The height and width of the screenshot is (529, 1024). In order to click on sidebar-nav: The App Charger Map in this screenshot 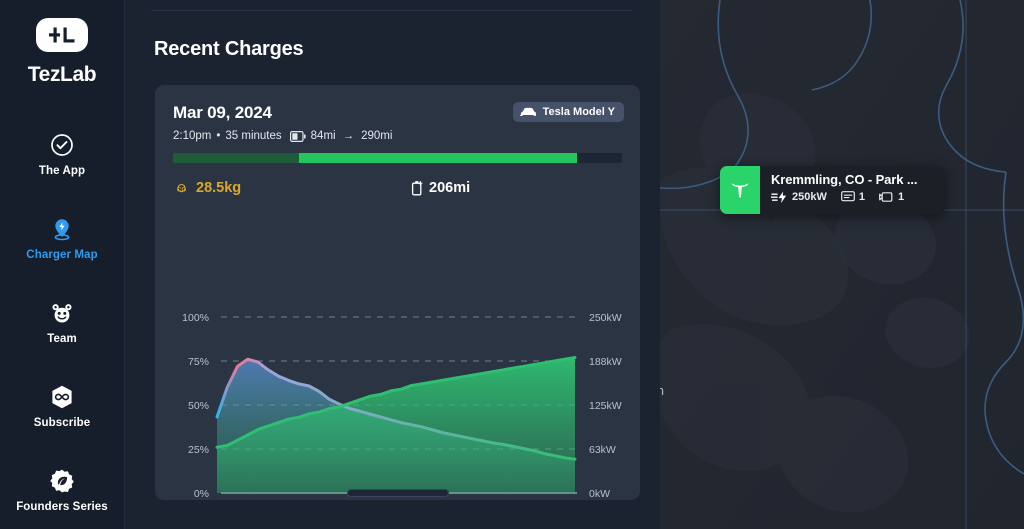, I will do `click(62, 325)`.